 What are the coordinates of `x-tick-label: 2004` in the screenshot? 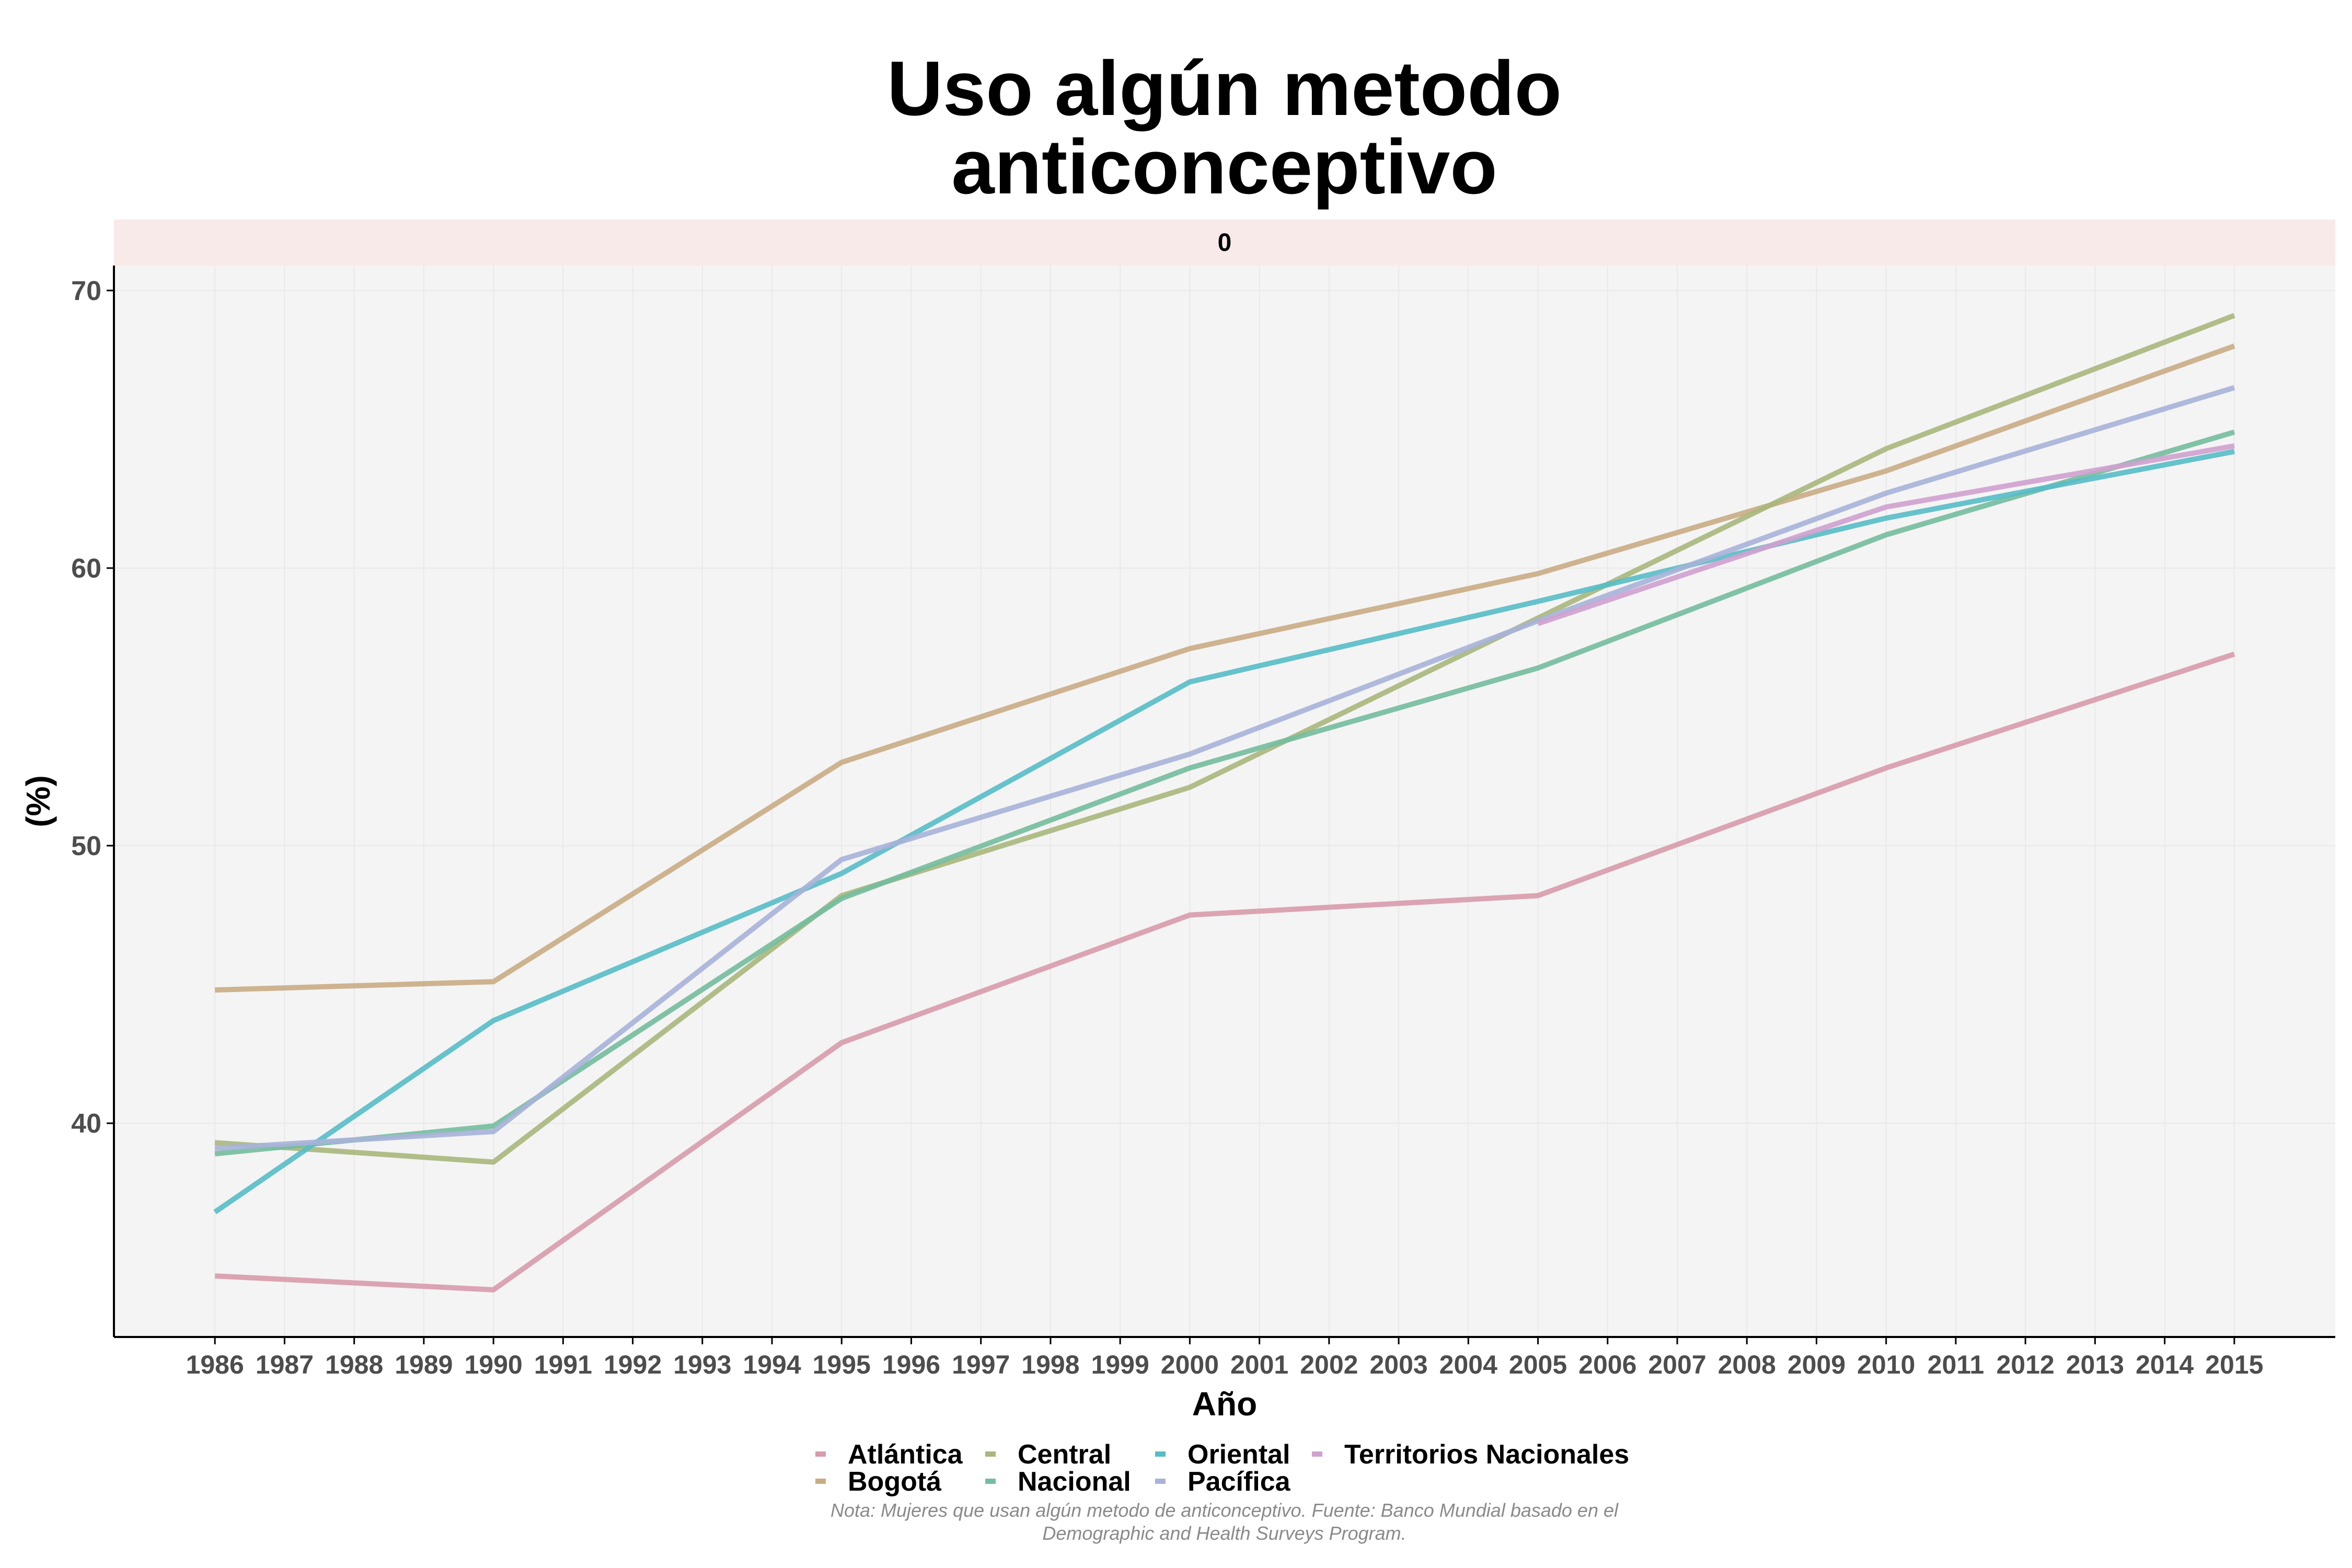 It's located at (1468, 1364).